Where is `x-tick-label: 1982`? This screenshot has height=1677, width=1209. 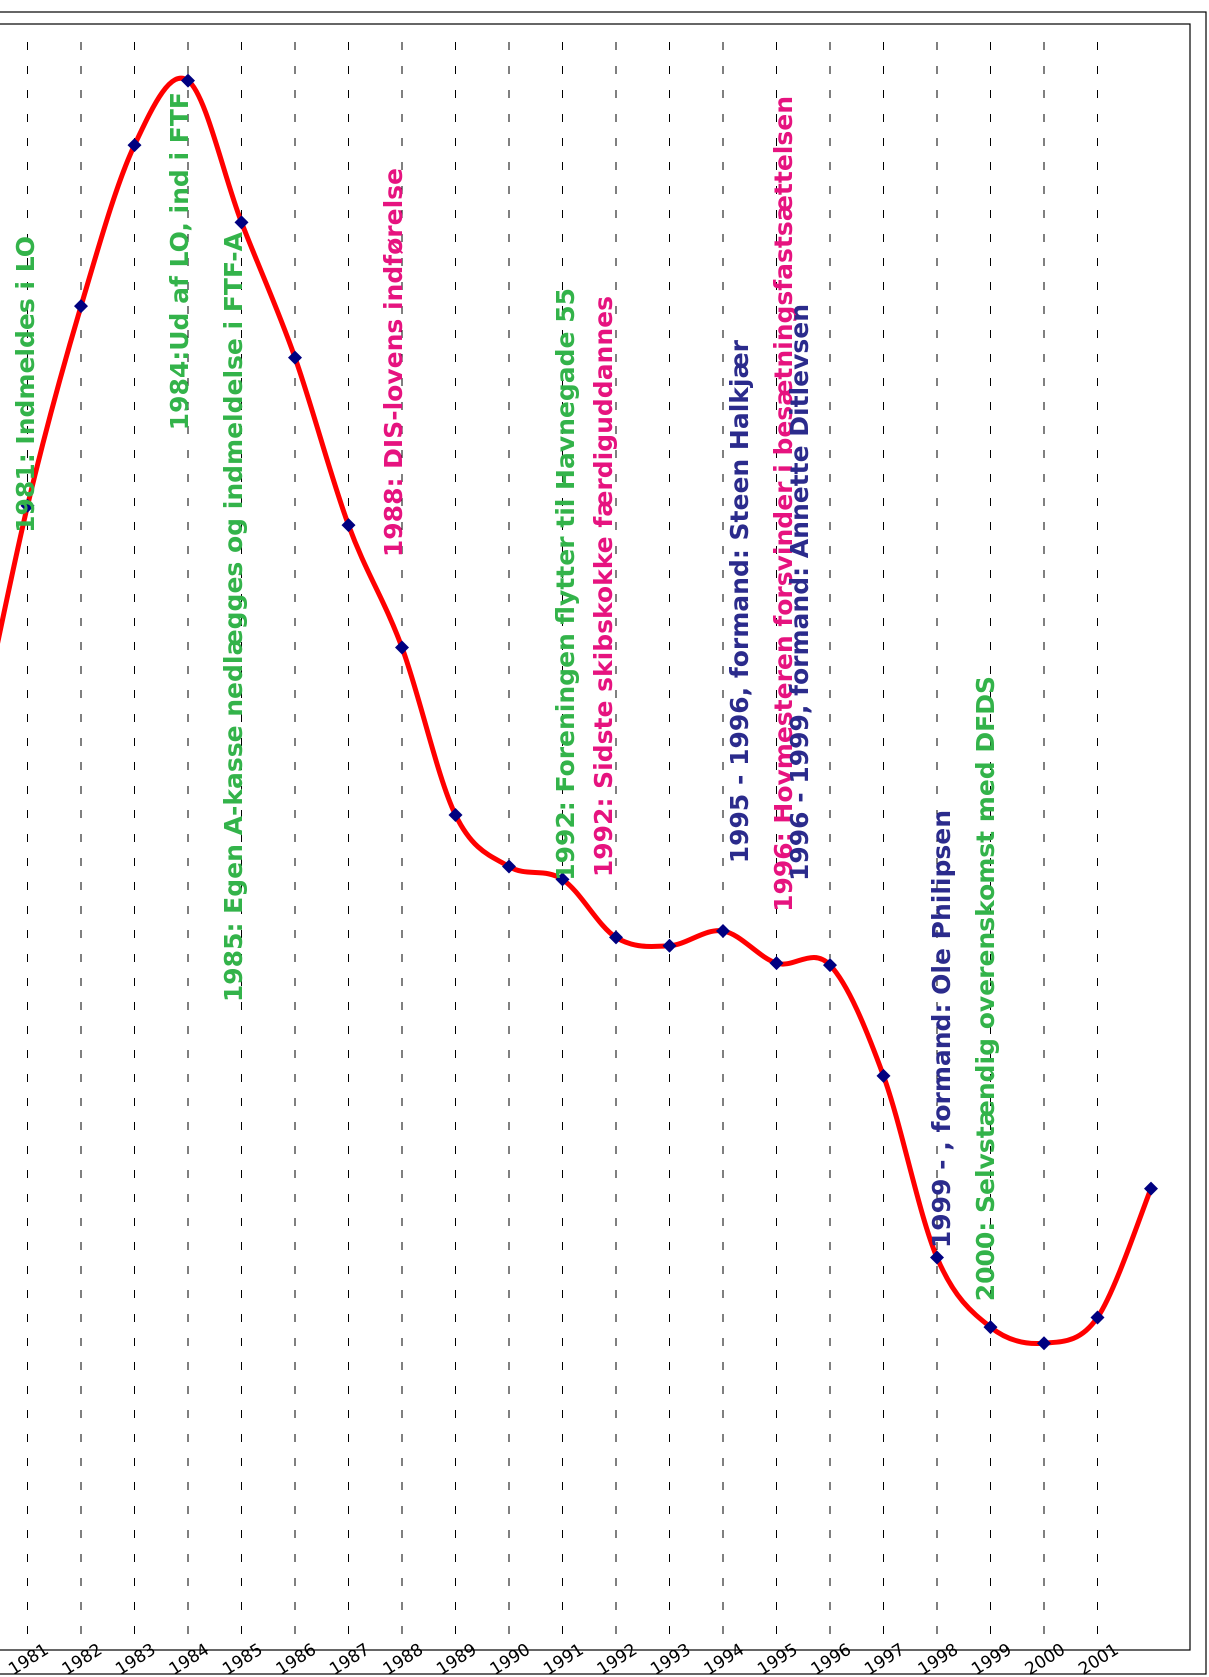
x-tick-label: 1982 is located at coordinates (82, 1658).